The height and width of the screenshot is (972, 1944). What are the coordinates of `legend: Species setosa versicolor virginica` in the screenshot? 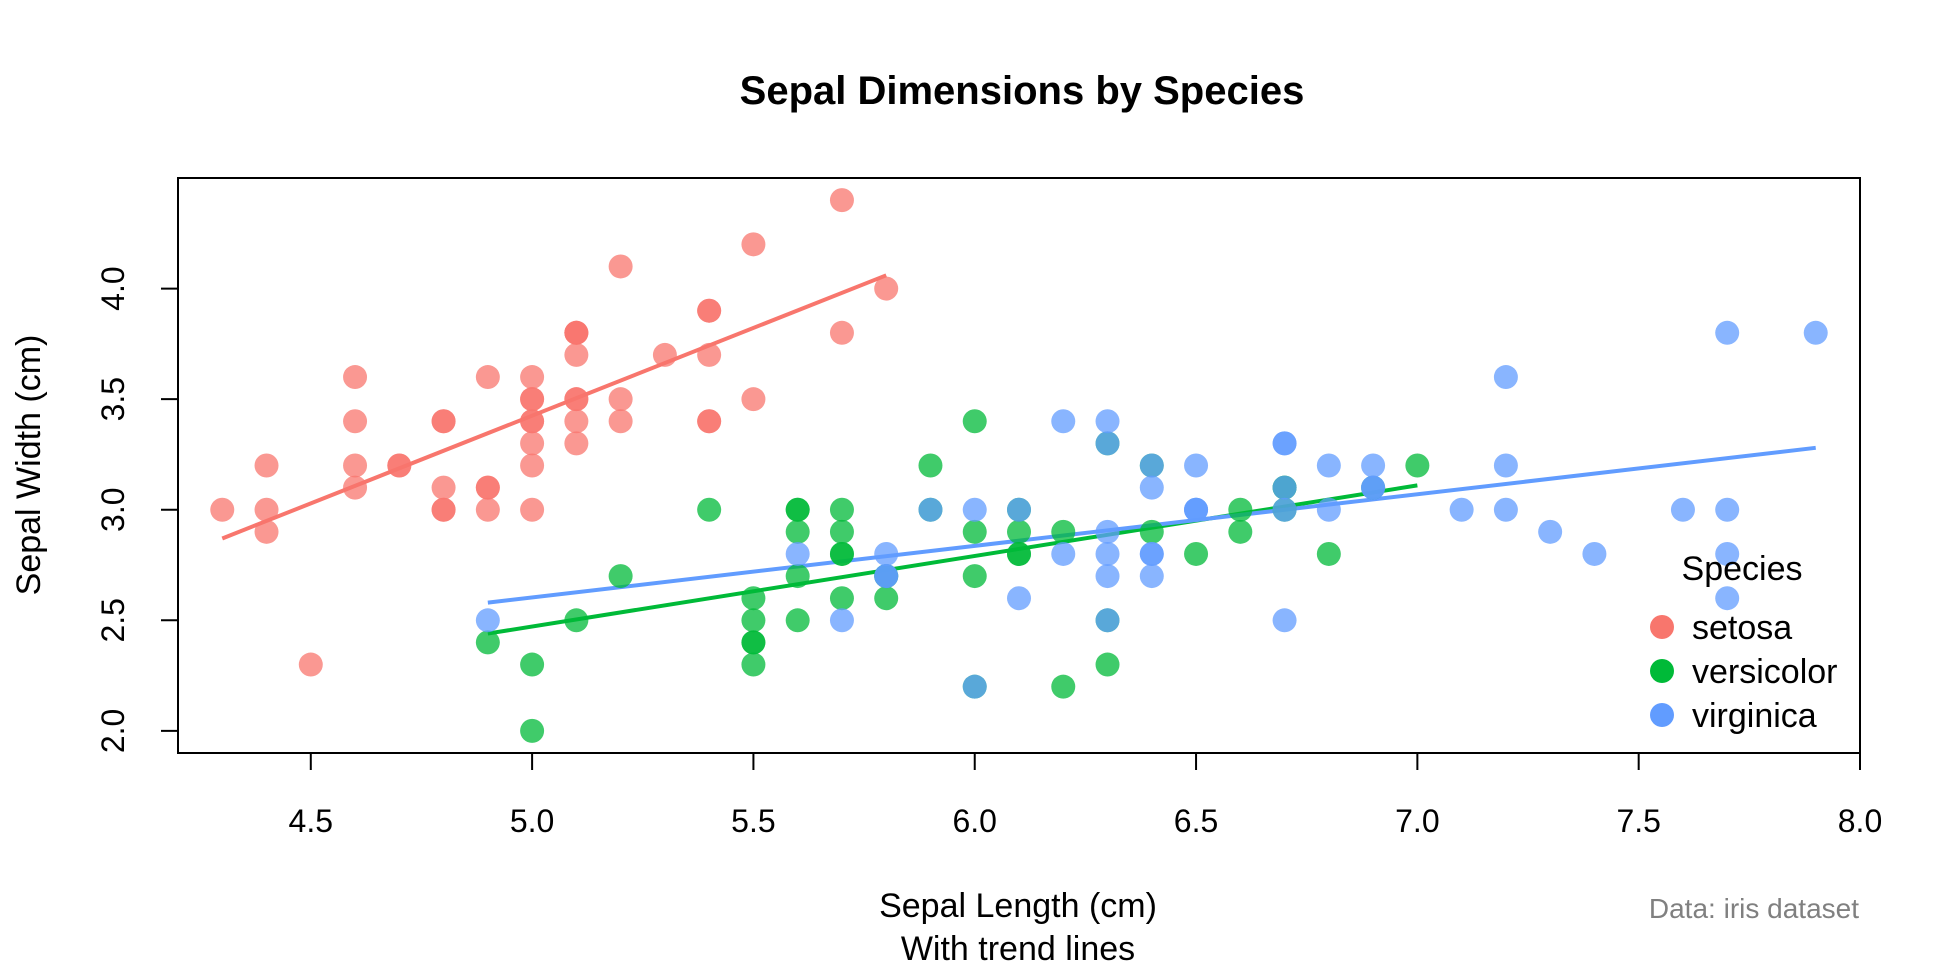 It's located at (1743, 642).